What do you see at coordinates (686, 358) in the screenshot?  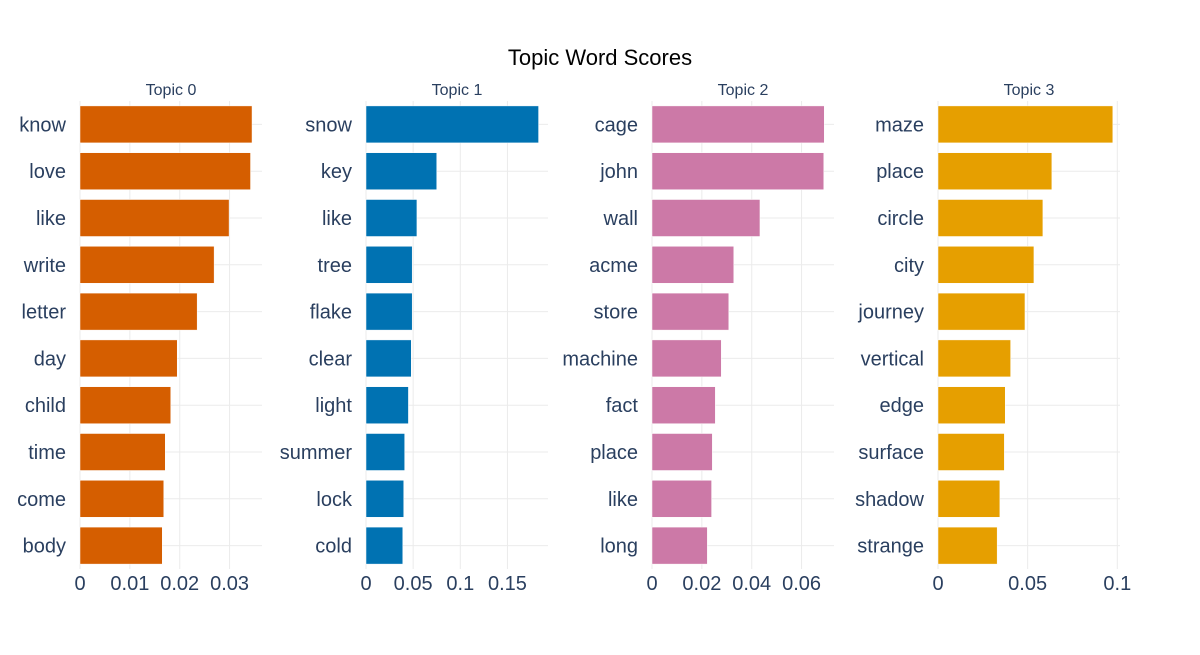 I see `bar-machine` at bounding box center [686, 358].